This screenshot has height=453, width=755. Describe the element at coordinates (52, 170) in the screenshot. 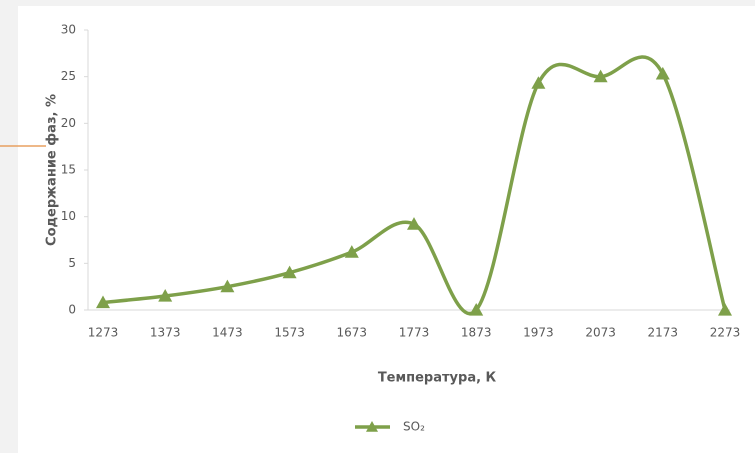

I see `y-axis-title: Содержание фаз, %` at that location.